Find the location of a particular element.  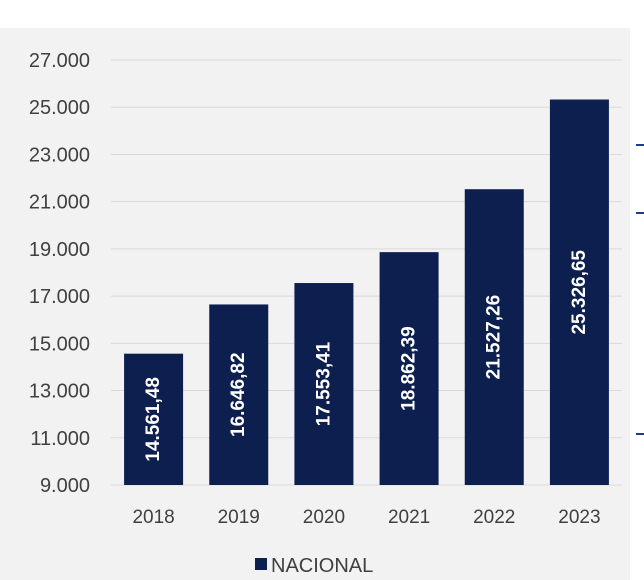

x-tick-label: 2021 is located at coordinates (409, 517).